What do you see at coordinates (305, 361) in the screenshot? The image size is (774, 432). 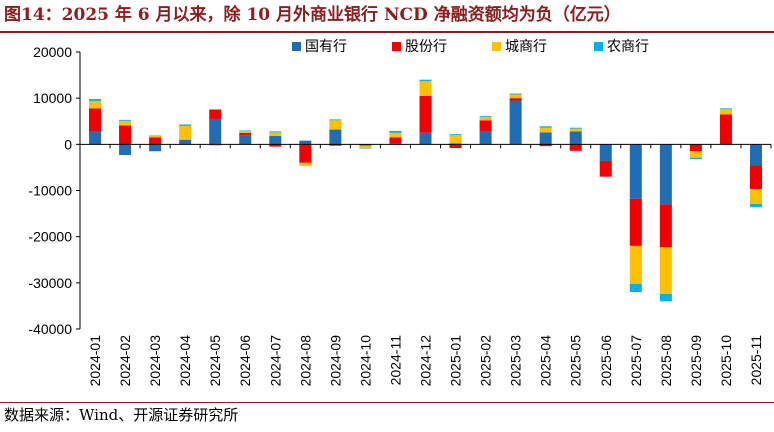 I see `x-tick-label: 2024-08` at bounding box center [305, 361].